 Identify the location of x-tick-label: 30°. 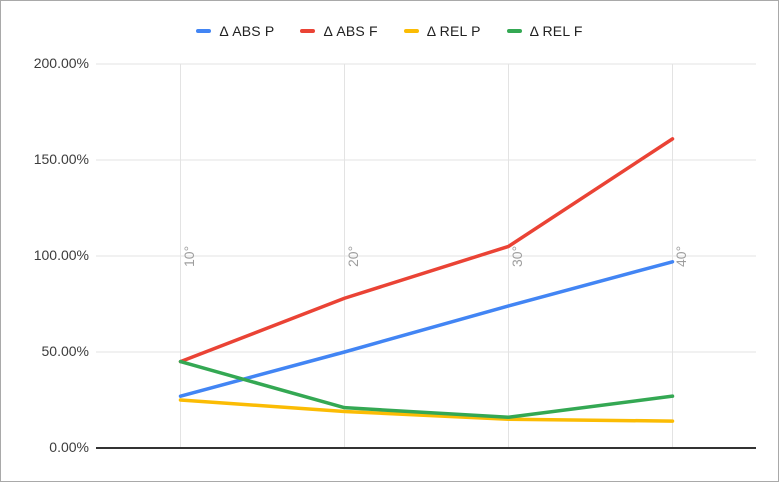
(517, 256).